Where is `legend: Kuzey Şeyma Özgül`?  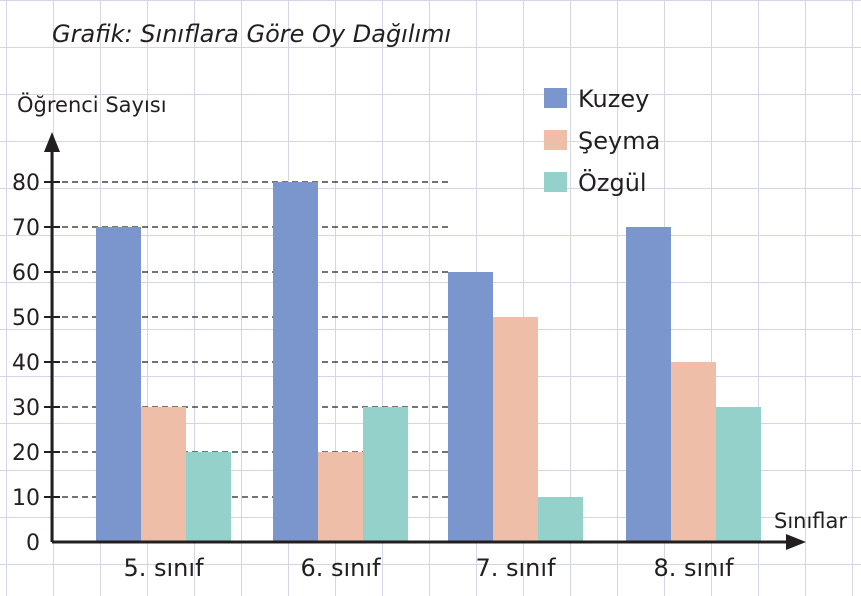 legend: Kuzey Şeyma Özgül is located at coordinates (602, 141).